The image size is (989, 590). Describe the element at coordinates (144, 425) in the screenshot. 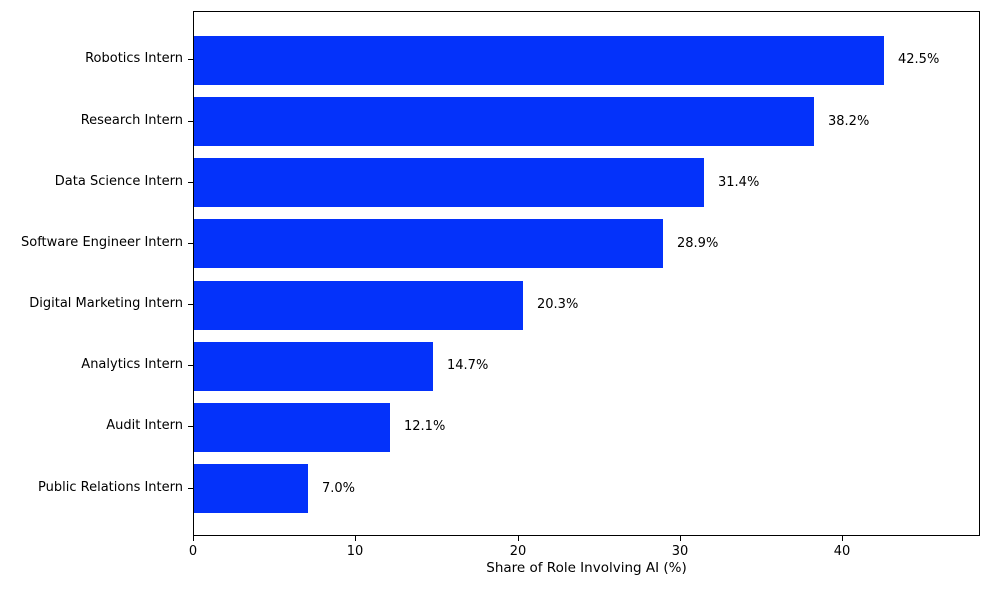

I see `y-tick-label: Audit Intern` at that location.